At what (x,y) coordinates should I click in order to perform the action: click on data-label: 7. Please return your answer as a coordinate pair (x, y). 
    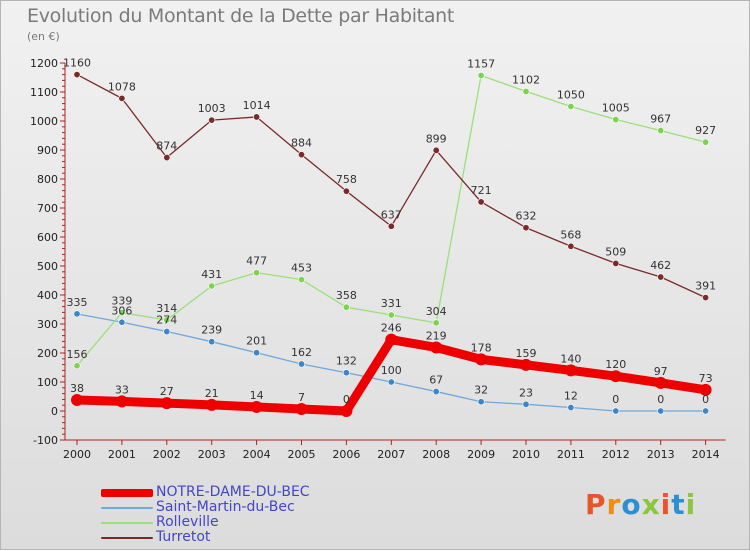
    Looking at the image, I should click on (301, 397).